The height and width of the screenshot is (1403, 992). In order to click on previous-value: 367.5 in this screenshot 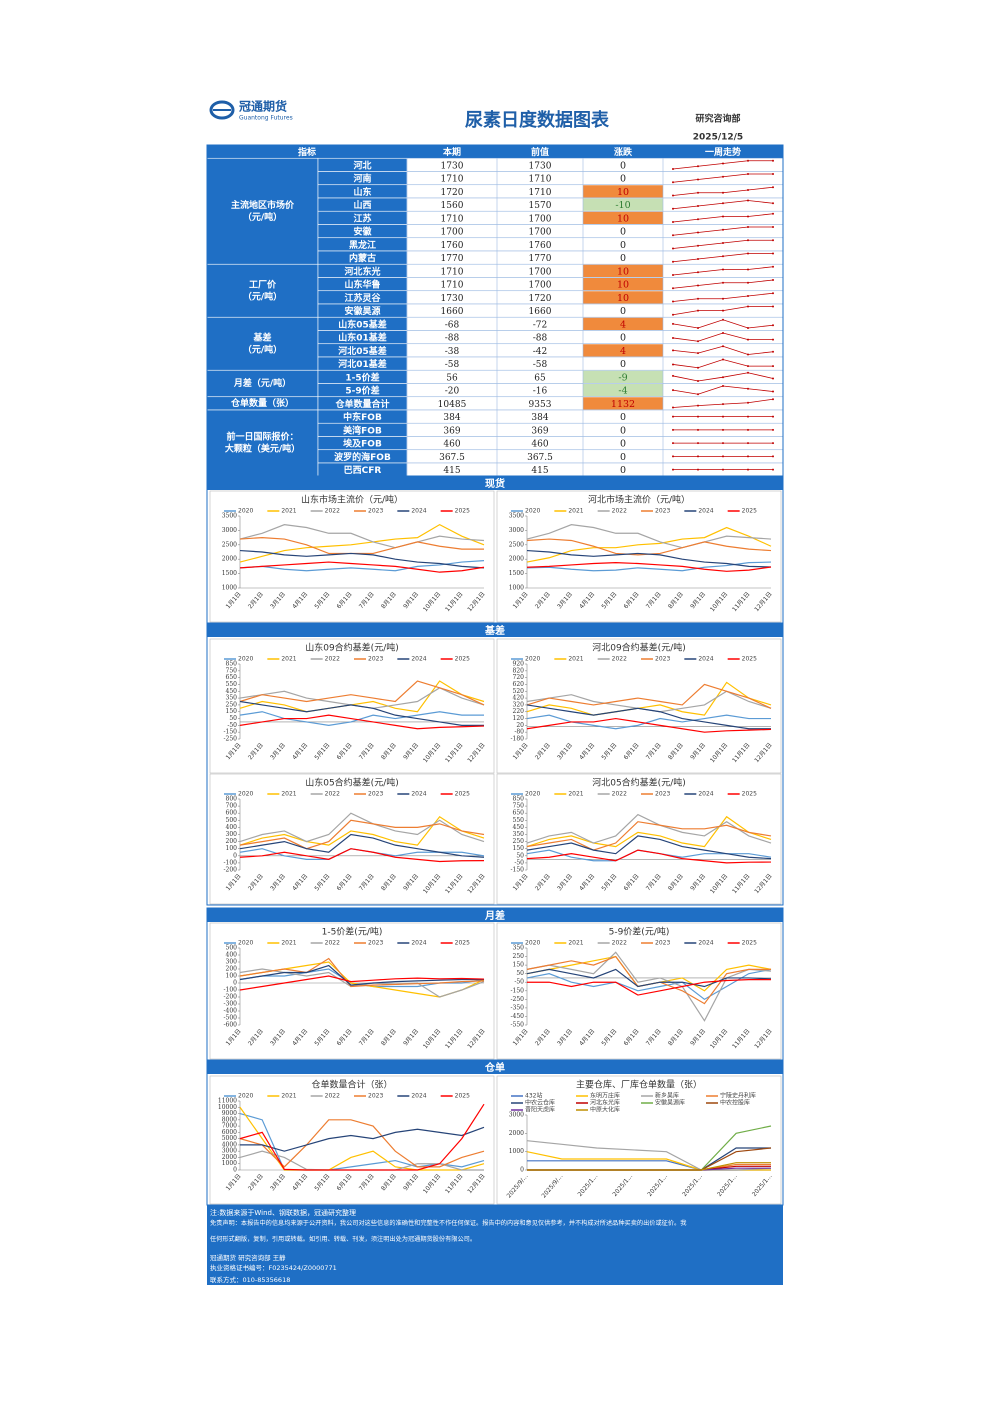, I will do `click(540, 458)`.